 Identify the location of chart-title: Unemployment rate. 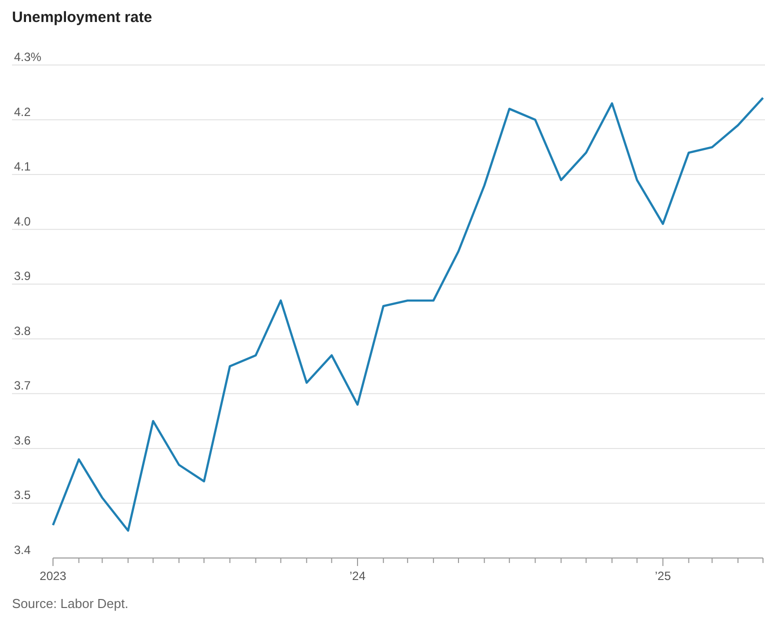
(82, 17).